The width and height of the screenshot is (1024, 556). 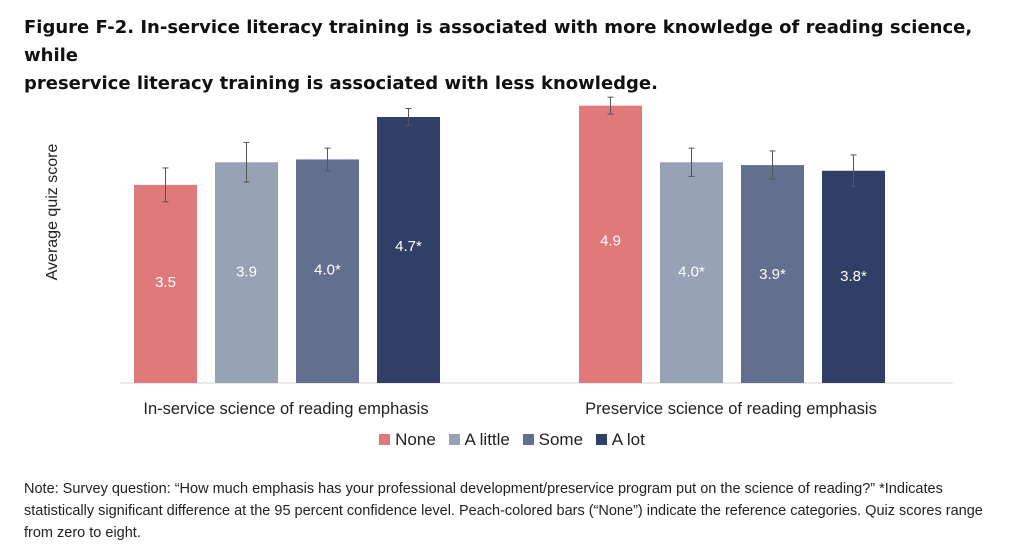 I want to click on legend-item-some: Some, so click(x=553, y=440).